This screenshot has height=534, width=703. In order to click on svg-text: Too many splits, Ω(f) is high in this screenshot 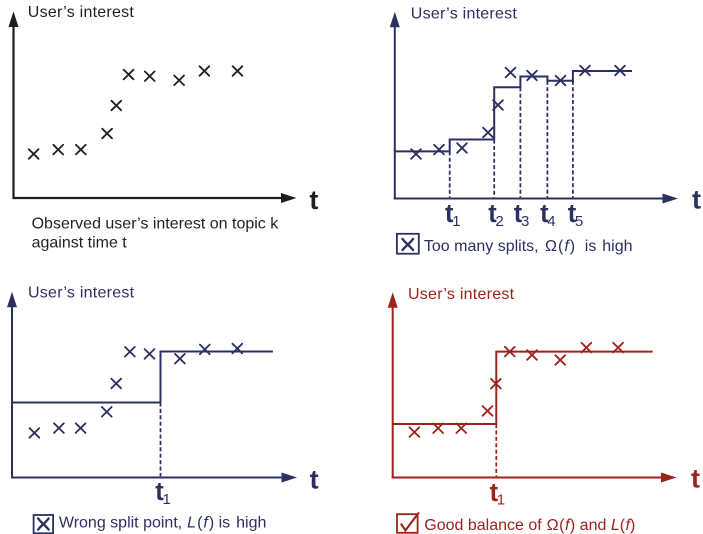, I will do `click(528, 246)`.